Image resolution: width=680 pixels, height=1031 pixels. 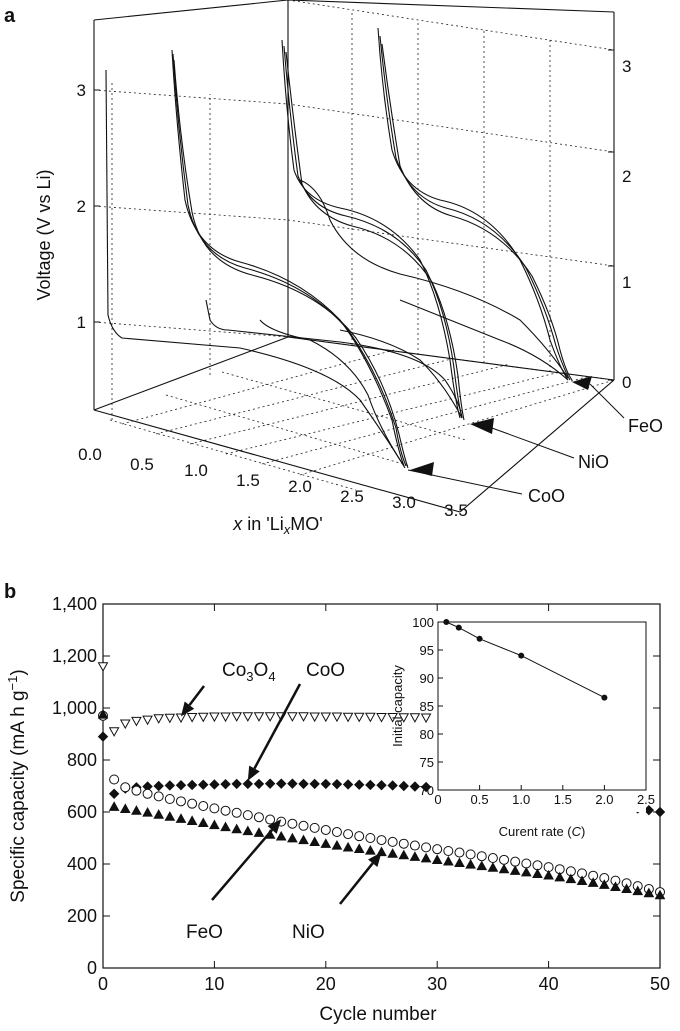 I want to click on y-tick-label: 1,200, so click(x=74, y=656).